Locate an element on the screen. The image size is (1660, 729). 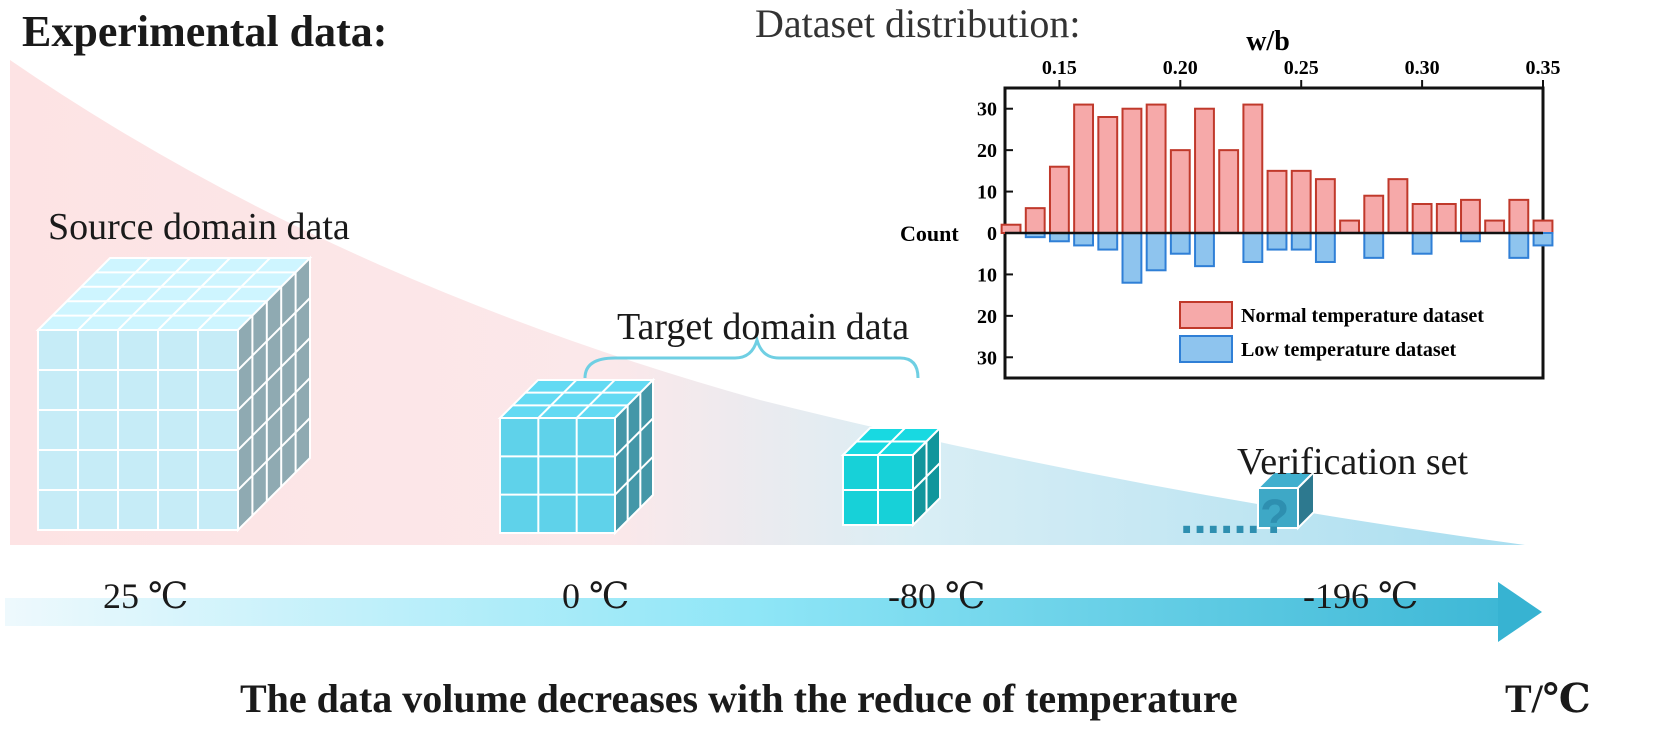
axis-unit-label: T/℃ is located at coordinates (1548, 698).